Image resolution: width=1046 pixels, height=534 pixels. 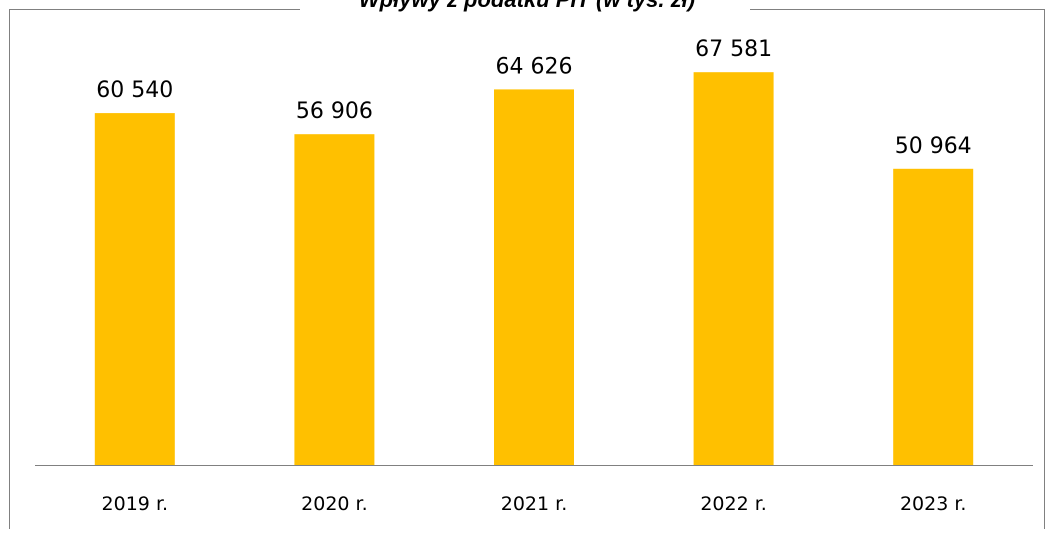 I want to click on title-background, so click(x=525, y=5).